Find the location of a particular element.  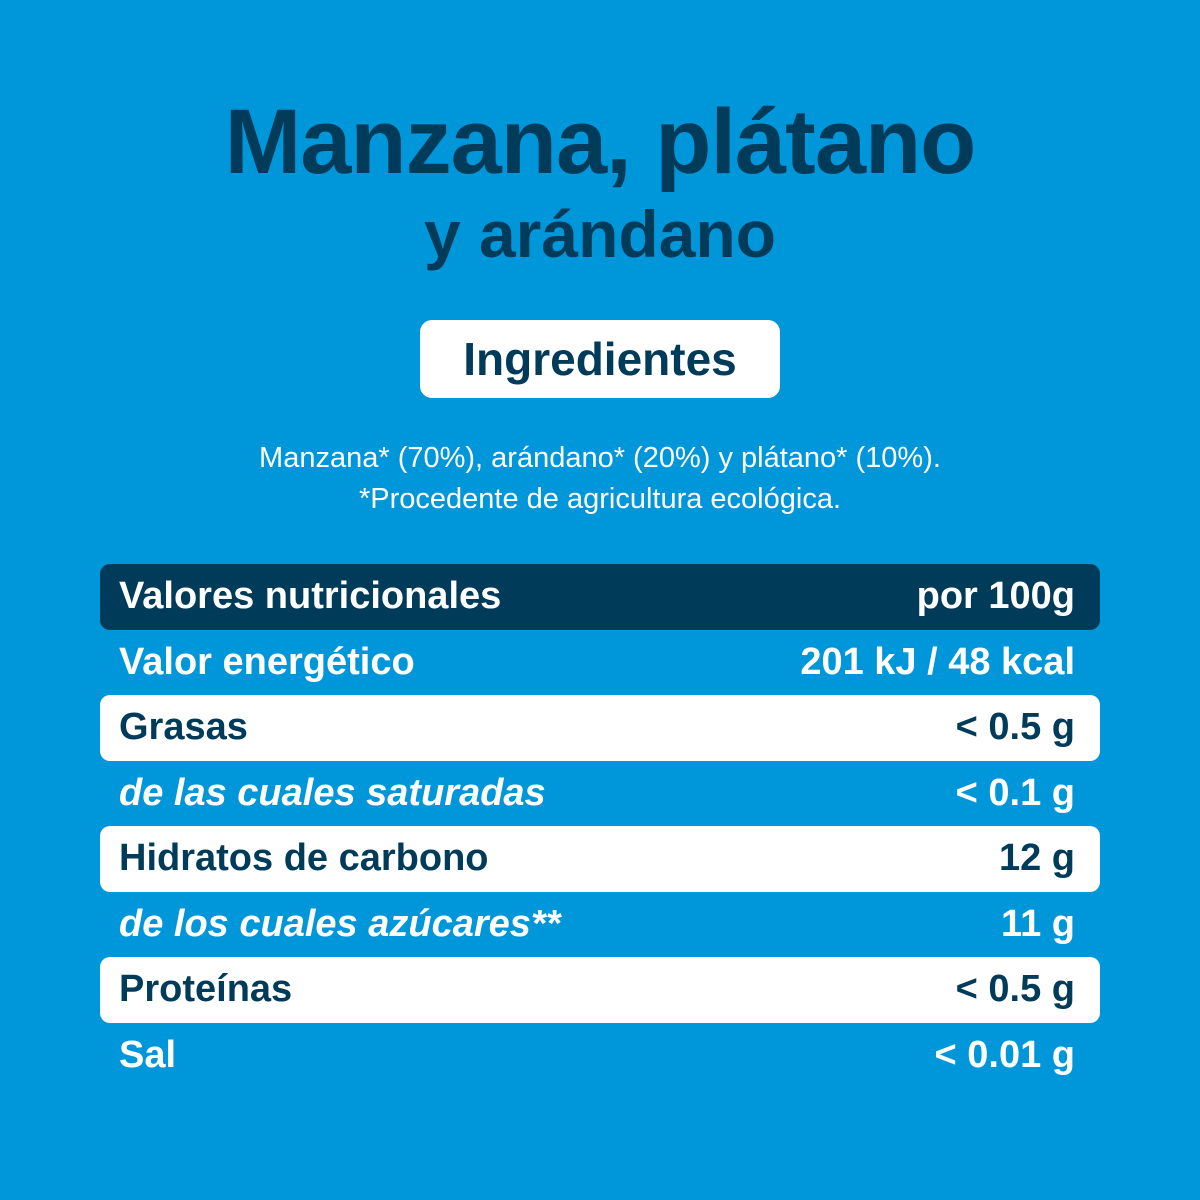

row-label: de las cuales saturadas is located at coordinates (332, 792).